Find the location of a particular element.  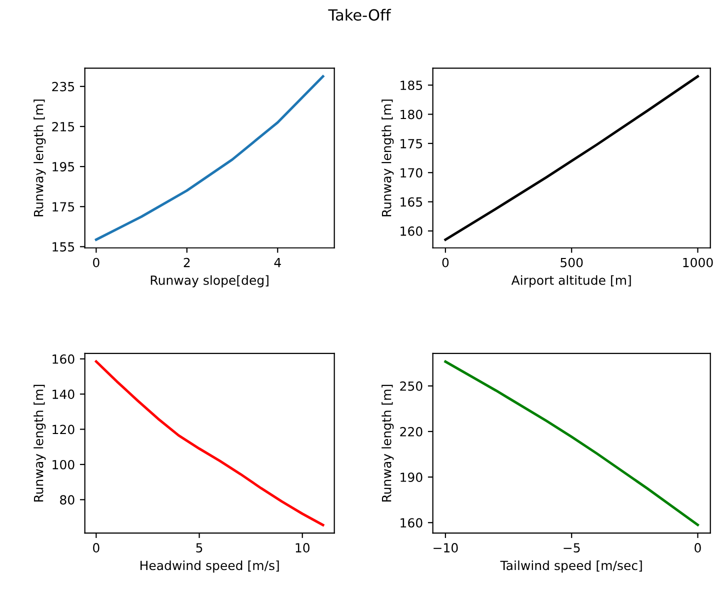

x-tick-label: 4 is located at coordinates (277, 263).